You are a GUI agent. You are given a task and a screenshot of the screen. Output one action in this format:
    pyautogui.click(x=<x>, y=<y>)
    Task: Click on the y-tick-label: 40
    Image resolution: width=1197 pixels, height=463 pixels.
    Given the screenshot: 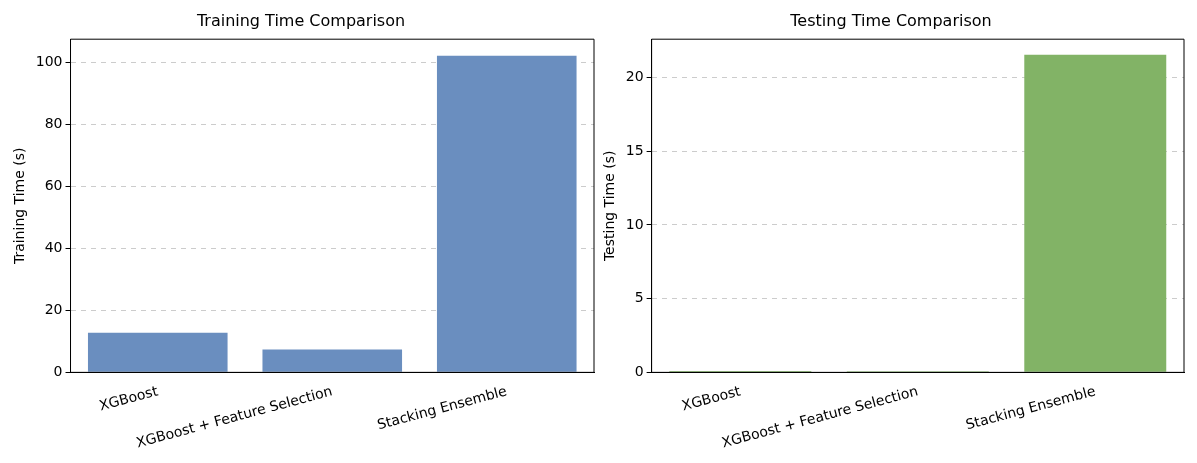 What is the action you would take?
    pyautogui.click(x=53, y=247)
    